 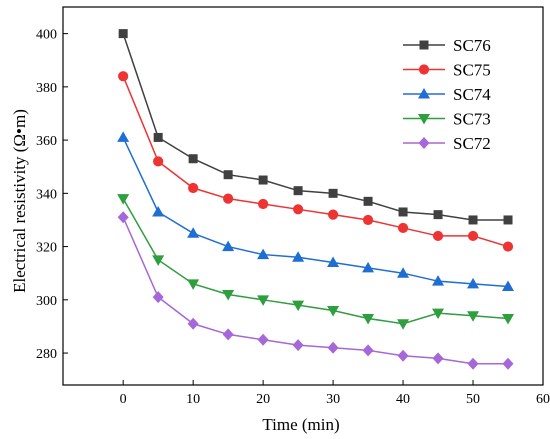 I want to click on x-axis-title: Time (min), so click(x=300, y=424).